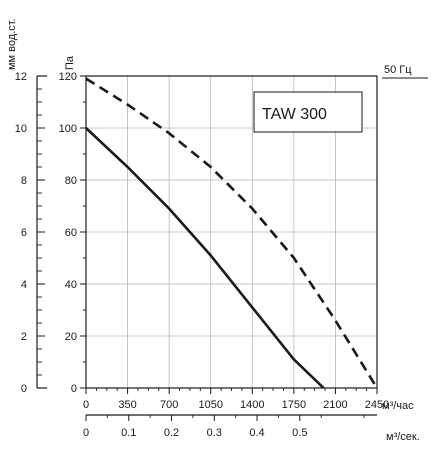 The width and height of the screenshot is (441, 450). Describe the element at coordinates (24, 337) in the screenshot. I see `mm-tick-label: 2` at that location.